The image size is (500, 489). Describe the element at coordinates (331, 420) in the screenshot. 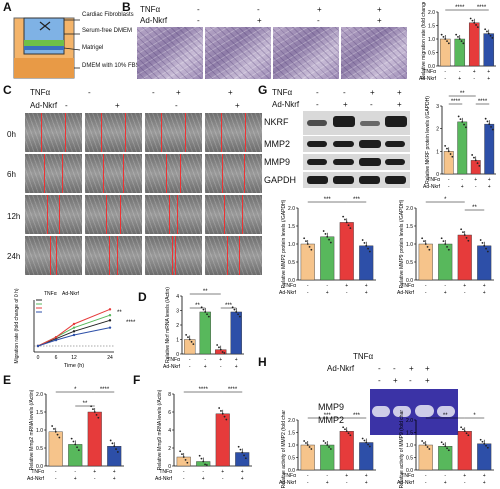

I see `zymo-label-mmp2: MMP2` at that location.